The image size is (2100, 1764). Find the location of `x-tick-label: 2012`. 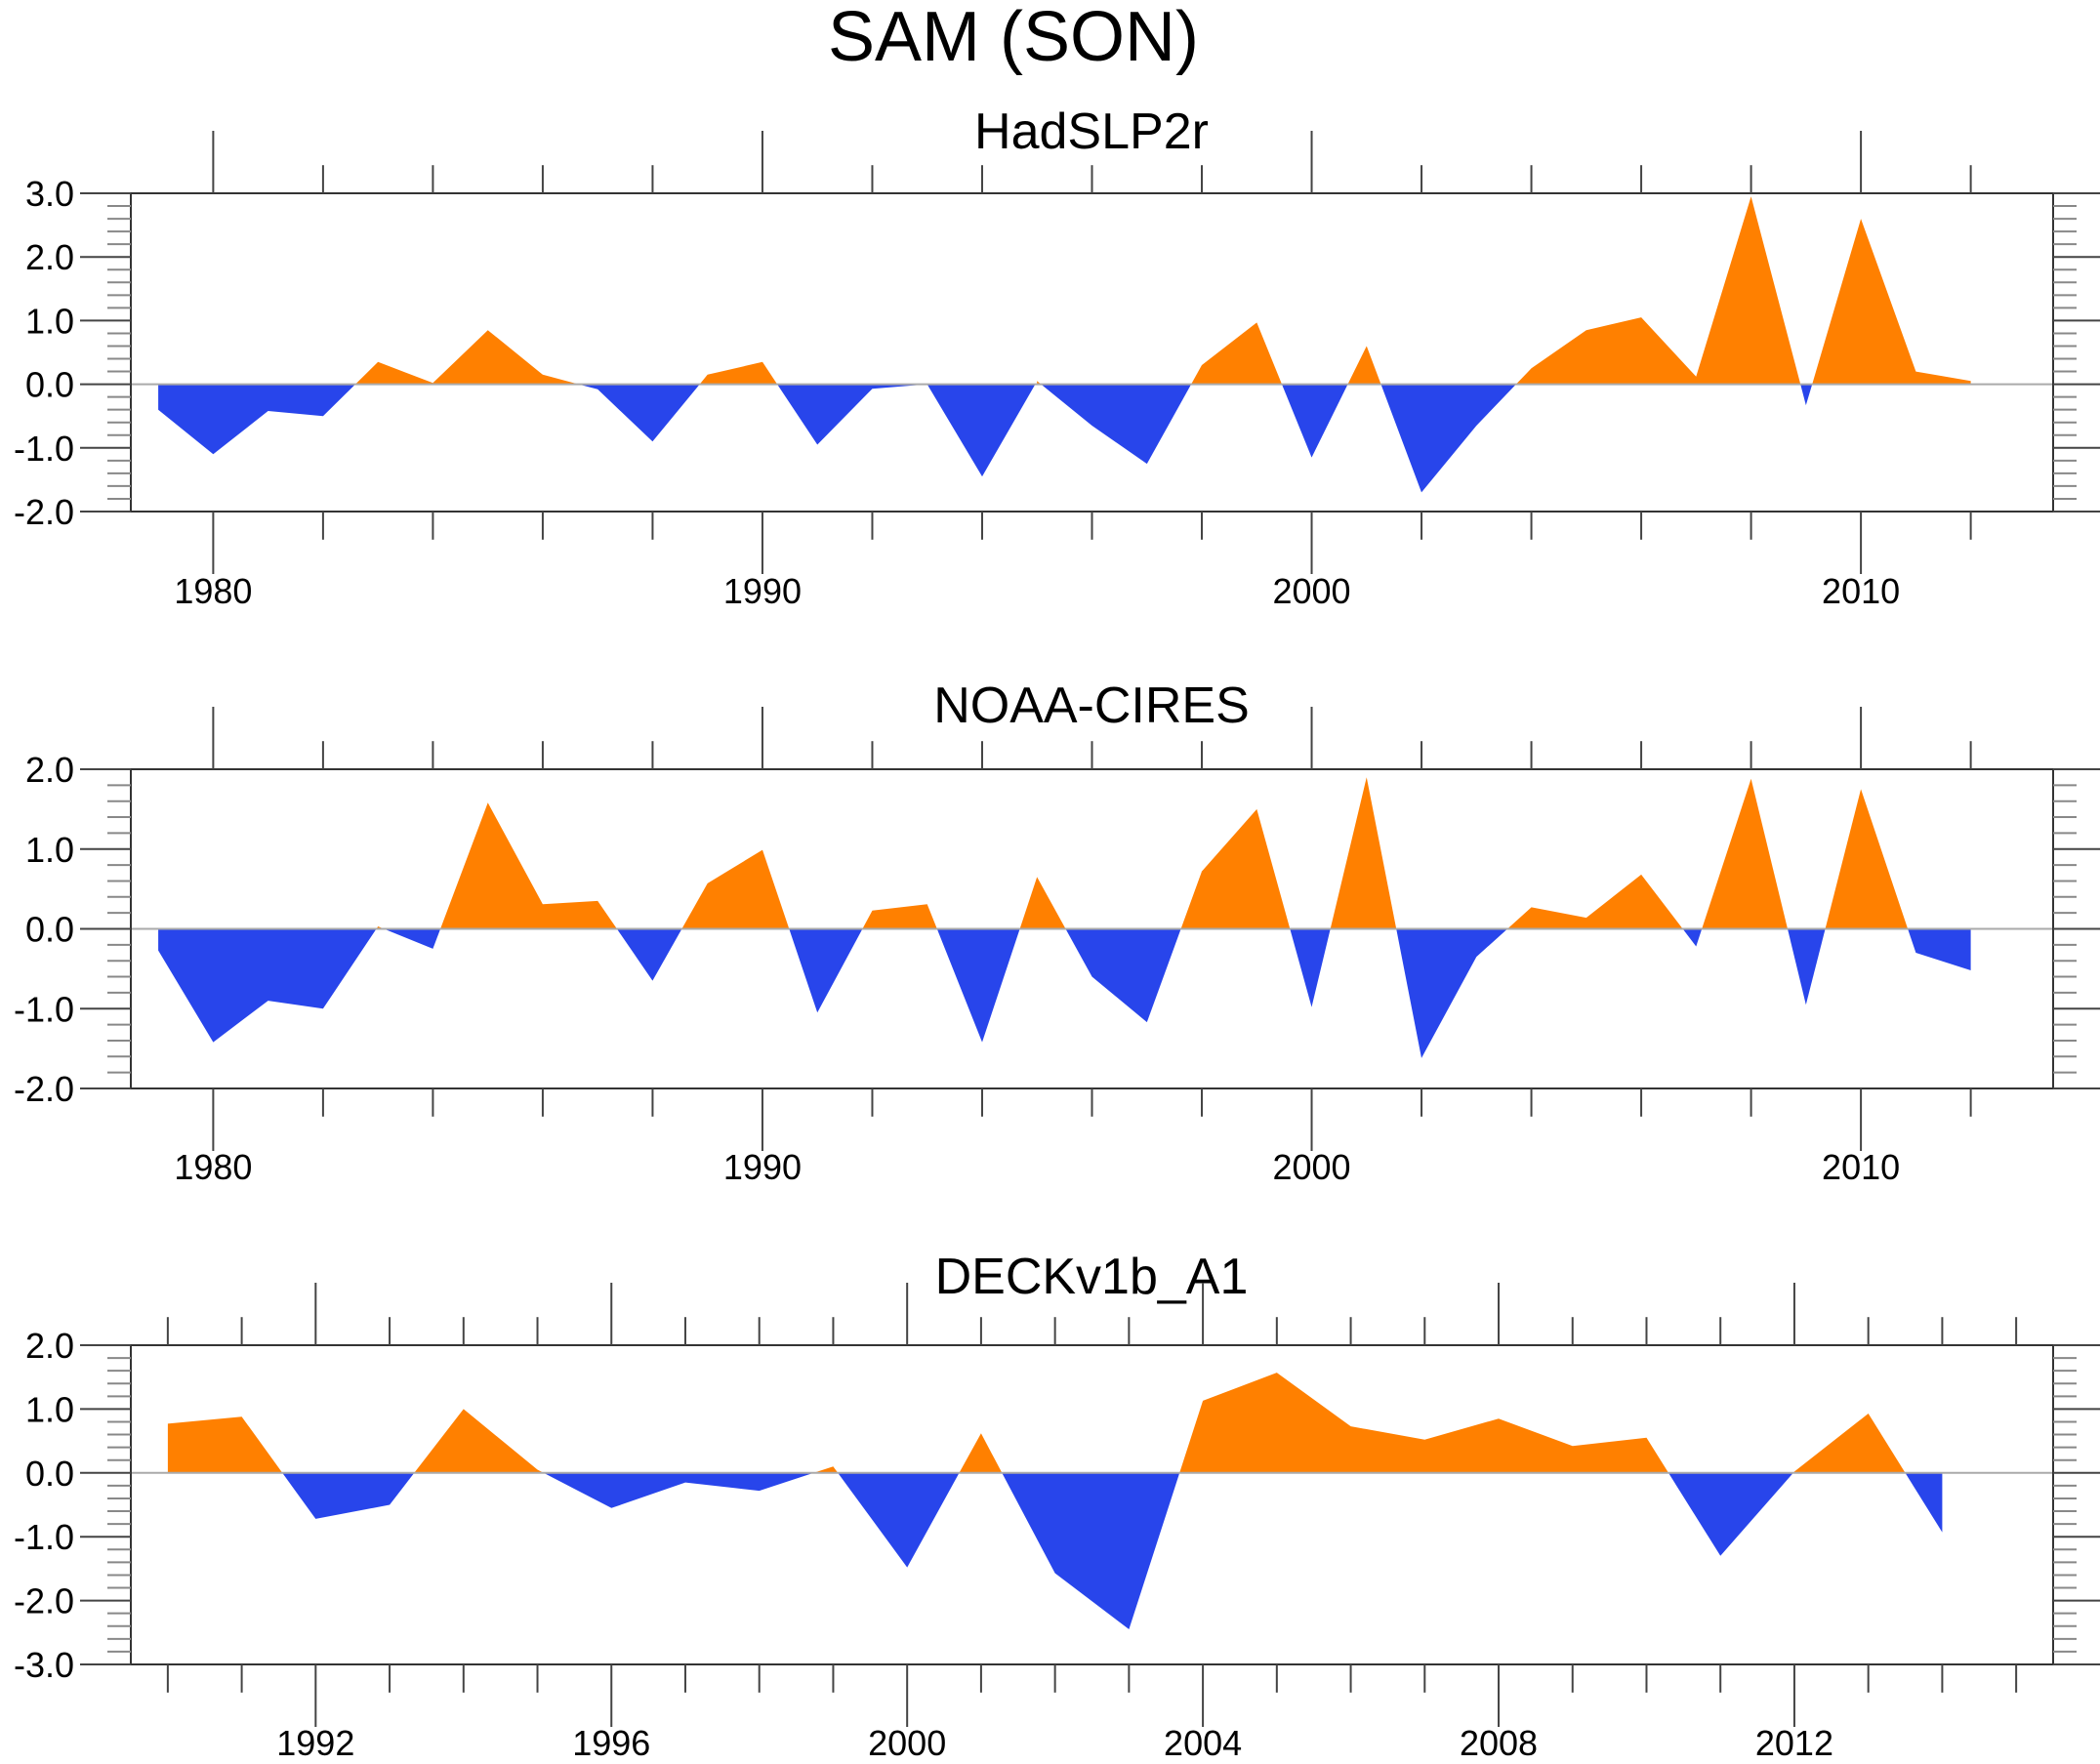

x-tick-label: 2012 is located at coordinates (1794, 1743).